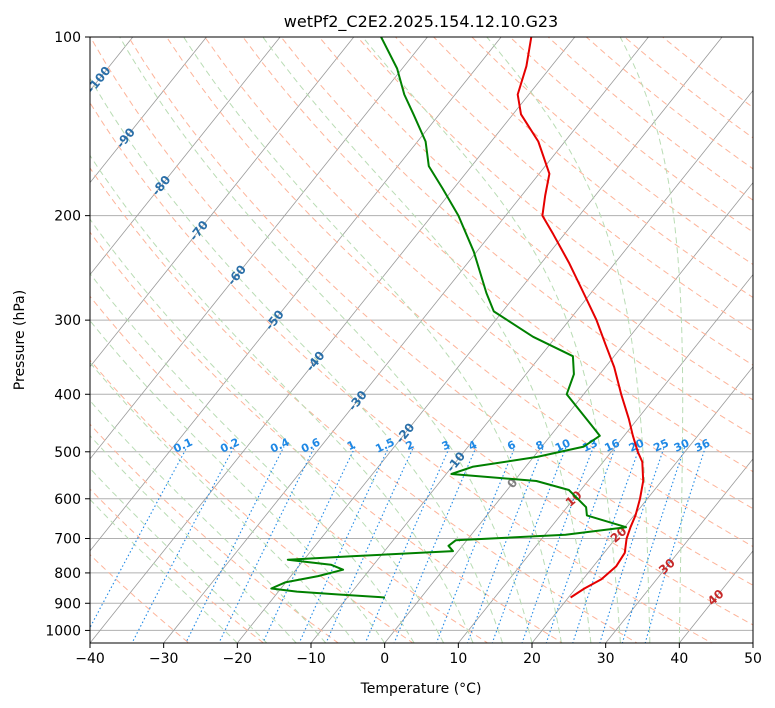 The height and width of the screenshot is (708, 775). I want to click on y-tick-label: 500, so click(67, 453).